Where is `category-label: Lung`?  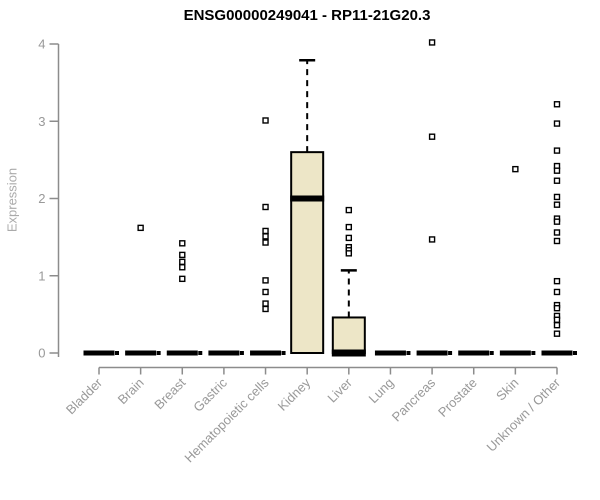 category-label: Lung is located at coordinates (381, 390).